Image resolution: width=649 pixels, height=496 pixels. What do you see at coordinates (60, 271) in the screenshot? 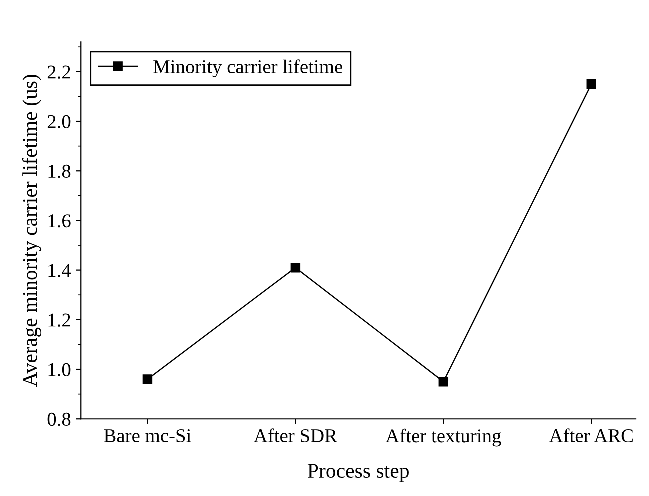
I see `y-tick-label: 1.4` at bounding box center [60, 271].